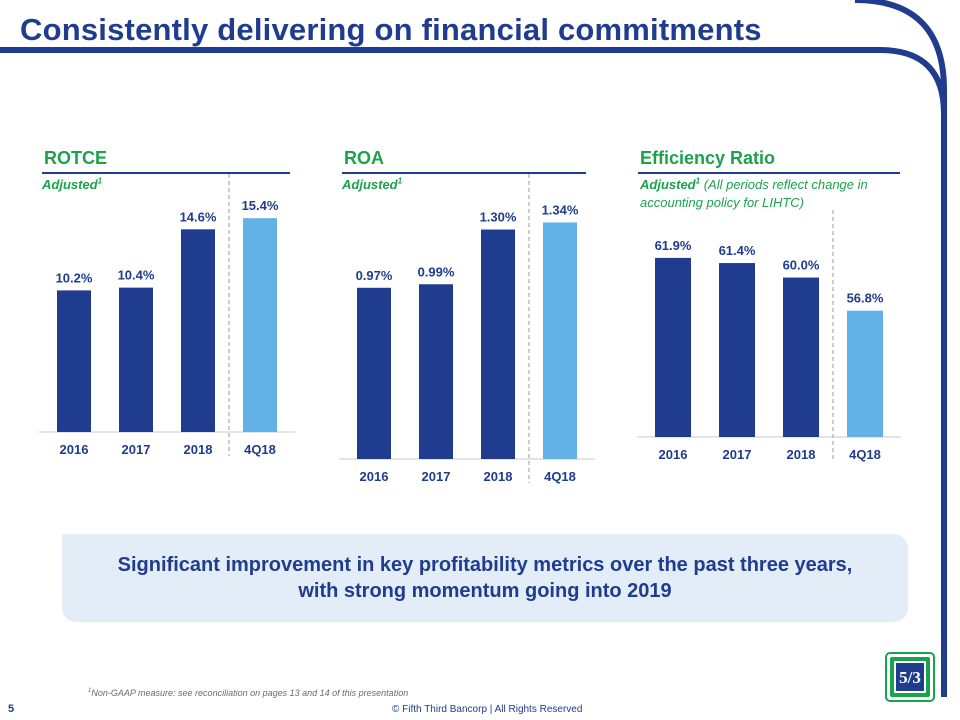 The image size is (960, 720). Describe the element at coordinates (74, 277) in the screenshot. I see `data-label: 10.2%` at that location.